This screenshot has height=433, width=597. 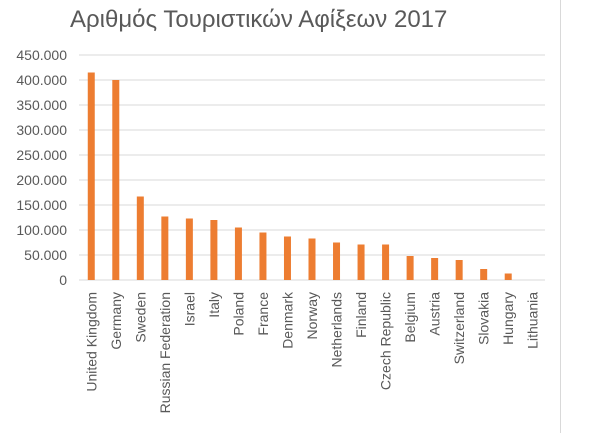 What do you see at coordinates (41, 180) in the screenshot?
I see `y-tick-label: 200.000` at bounding box center [41, 180].